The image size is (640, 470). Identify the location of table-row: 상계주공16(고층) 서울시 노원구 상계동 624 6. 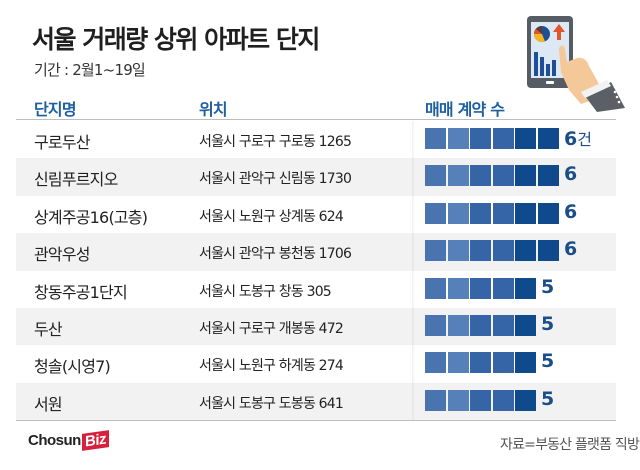
(316, 214).